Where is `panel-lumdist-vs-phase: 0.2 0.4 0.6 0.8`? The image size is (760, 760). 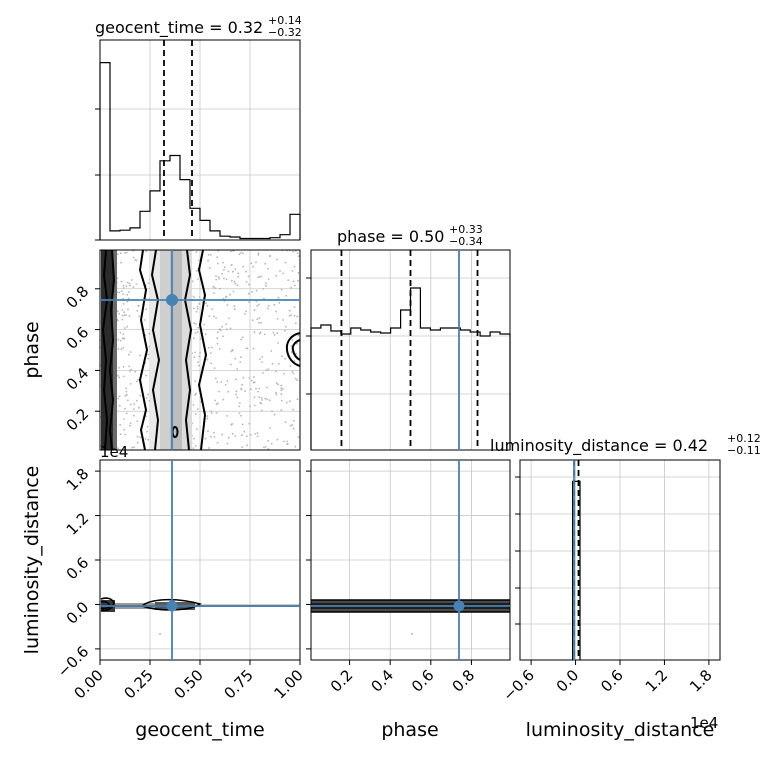 panel-lumdist-vs-phase: 0.2 0.4 0.6 0.8 is located at coordinates (408, 577).